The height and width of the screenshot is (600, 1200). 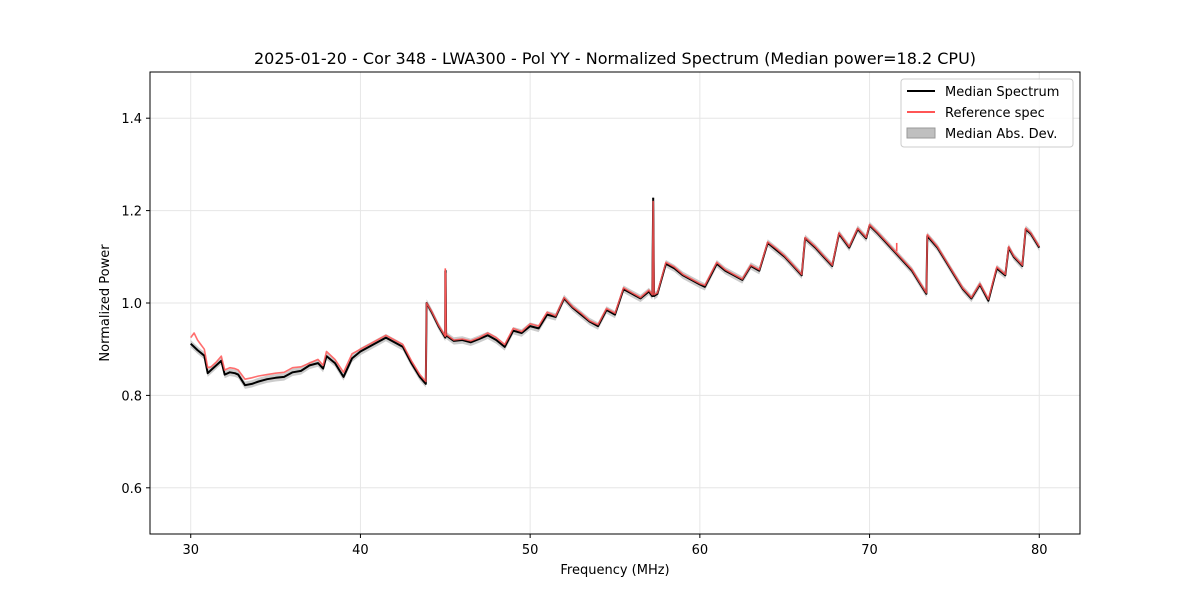 I want to click on y-tick-label: 1.2, so click(x=131, y=212).